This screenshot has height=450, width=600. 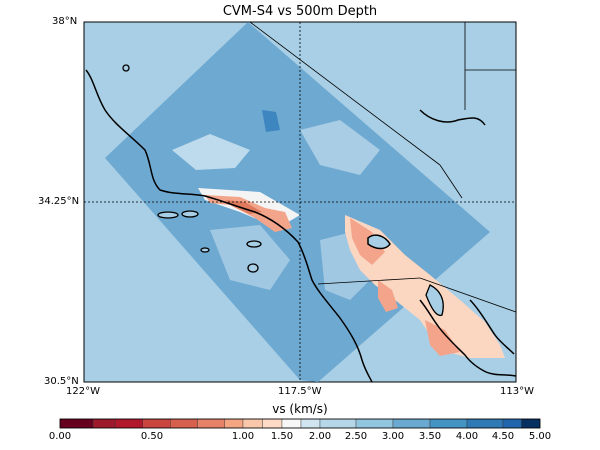 I want to click on colorbar-tick-label: 2.50, so click(x=356, y=436).